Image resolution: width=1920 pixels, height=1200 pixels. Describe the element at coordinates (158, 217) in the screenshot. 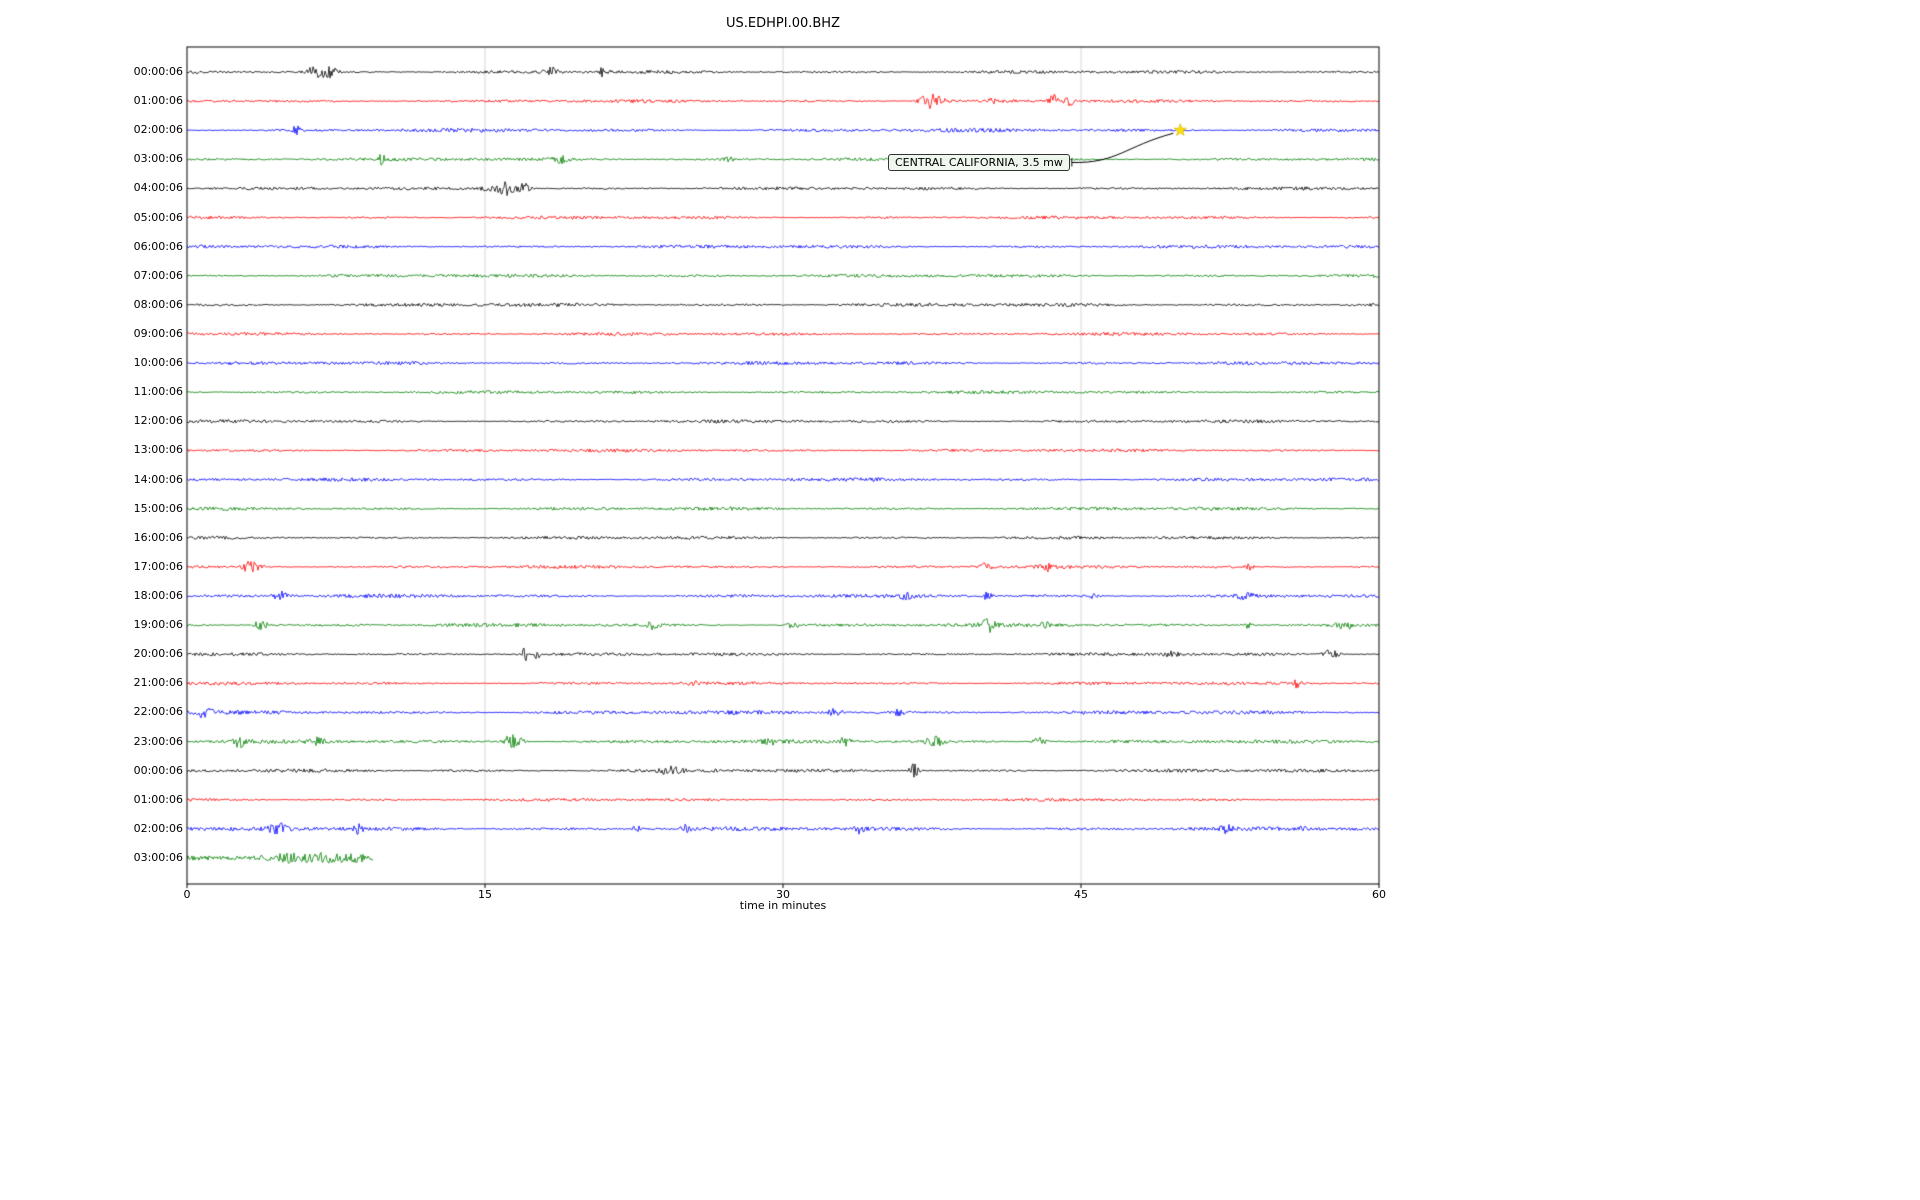

I see `row-label: 05:00:06` at that location.